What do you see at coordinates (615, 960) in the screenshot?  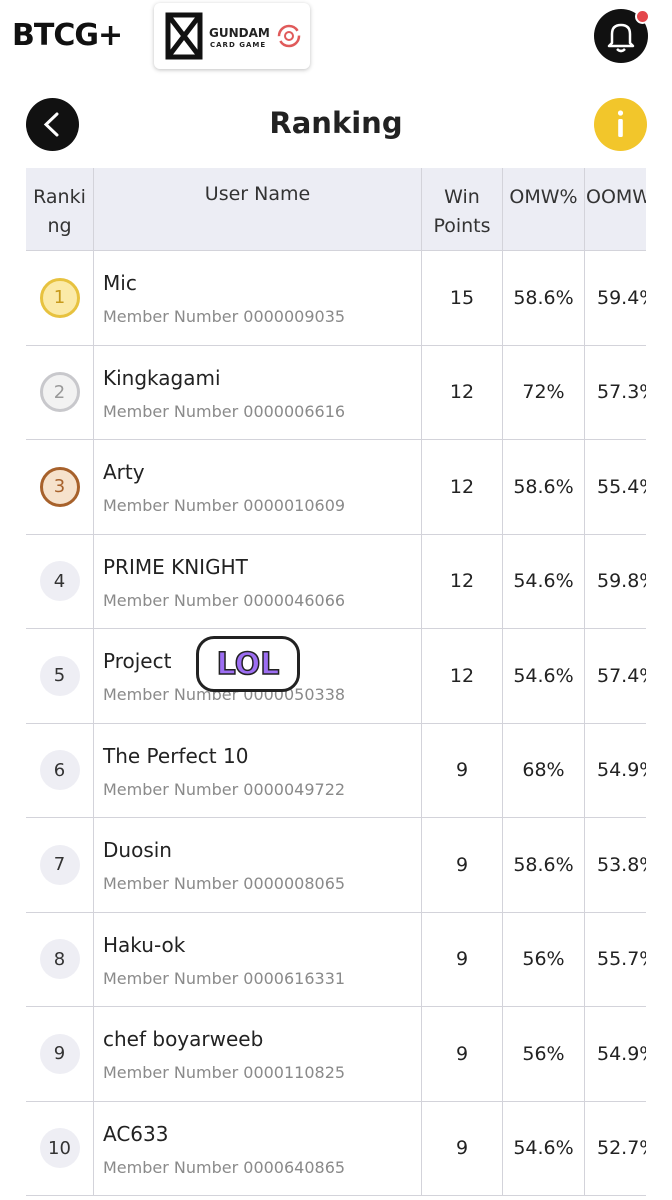 I see `oomw: 55.7%` at bounding box center [615, 960].